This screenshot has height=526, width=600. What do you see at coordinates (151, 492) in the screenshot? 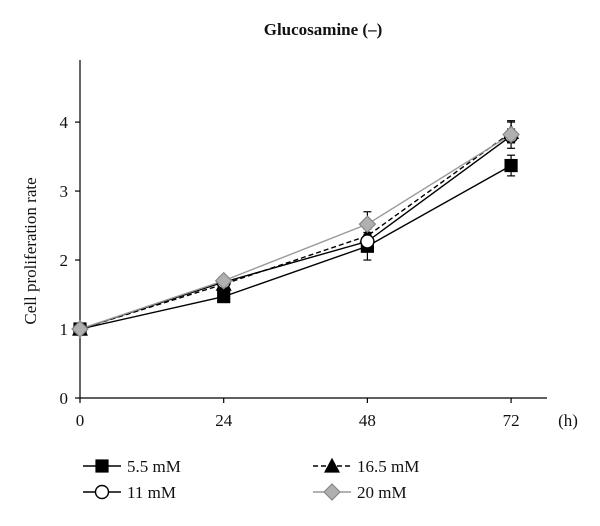
I see `legend-label-3: 11 mM` at bounding box center [151, 492].